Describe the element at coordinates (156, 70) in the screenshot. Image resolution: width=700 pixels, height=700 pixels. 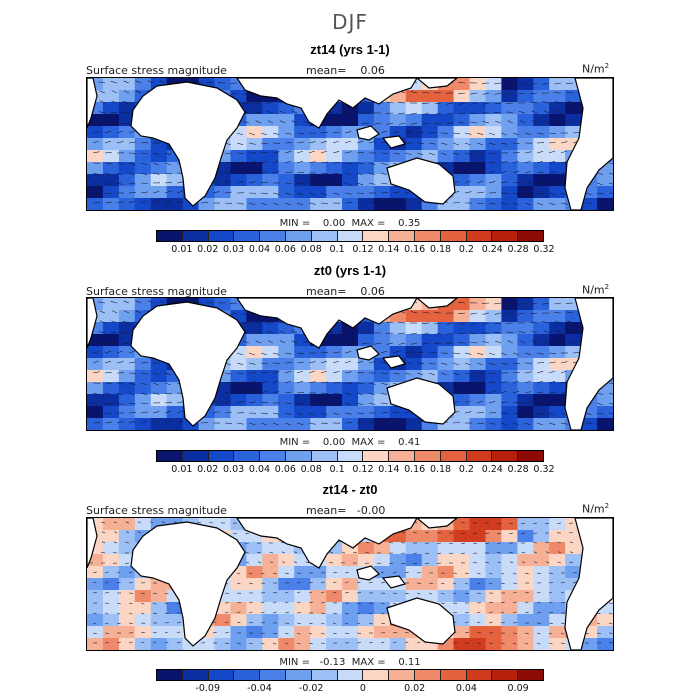
I see `panel-1-label: Surface stress magnitude` at that location.